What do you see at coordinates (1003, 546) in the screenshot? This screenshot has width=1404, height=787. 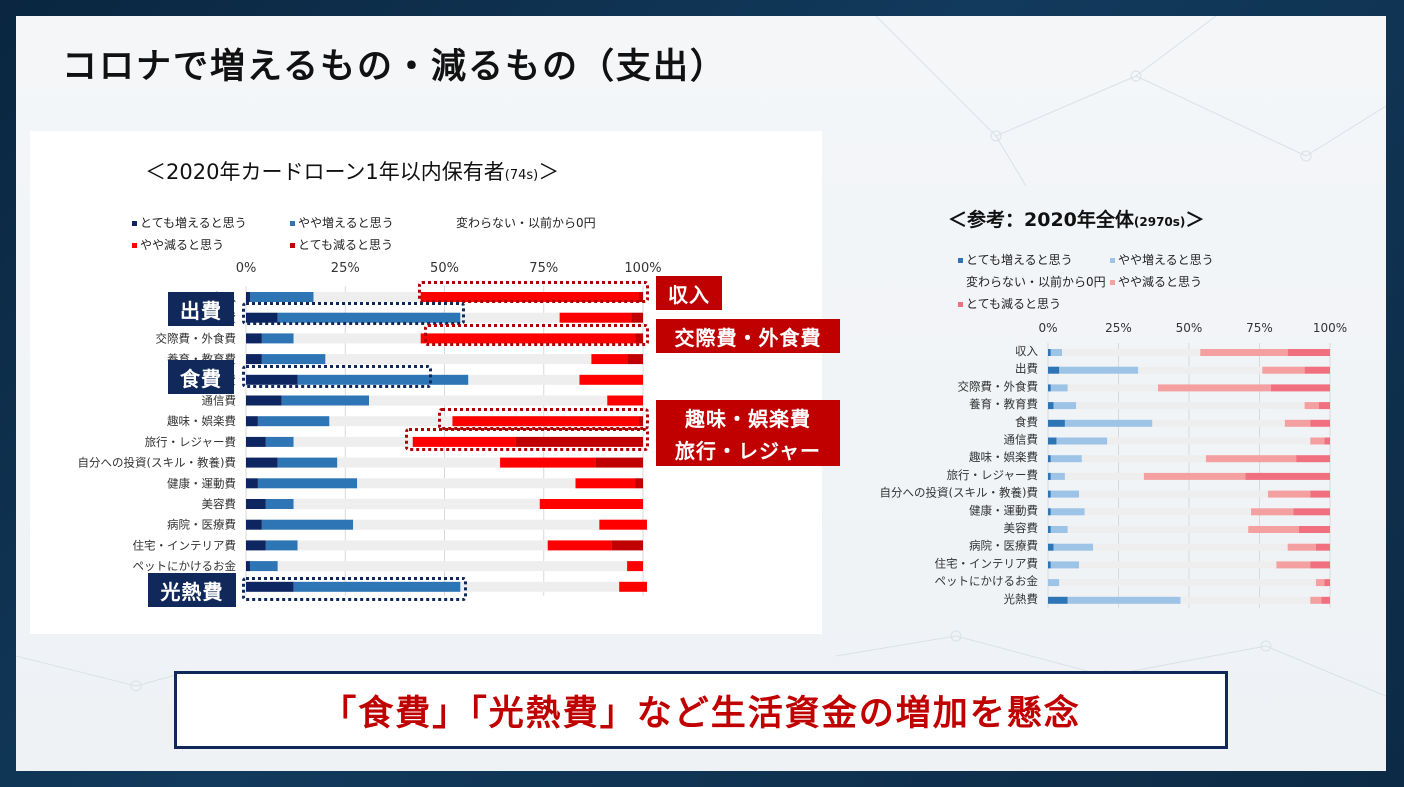 I see `right-category-label-11: 病院・医療費` at bounding box center [1003, 546].